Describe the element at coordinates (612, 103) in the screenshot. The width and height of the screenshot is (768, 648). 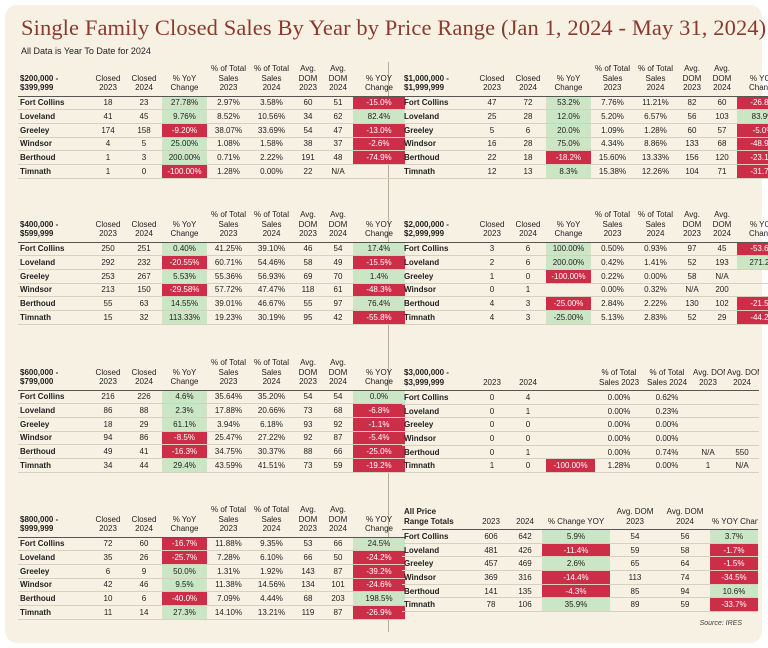
I see `table-cell: 7.76%` at that location.